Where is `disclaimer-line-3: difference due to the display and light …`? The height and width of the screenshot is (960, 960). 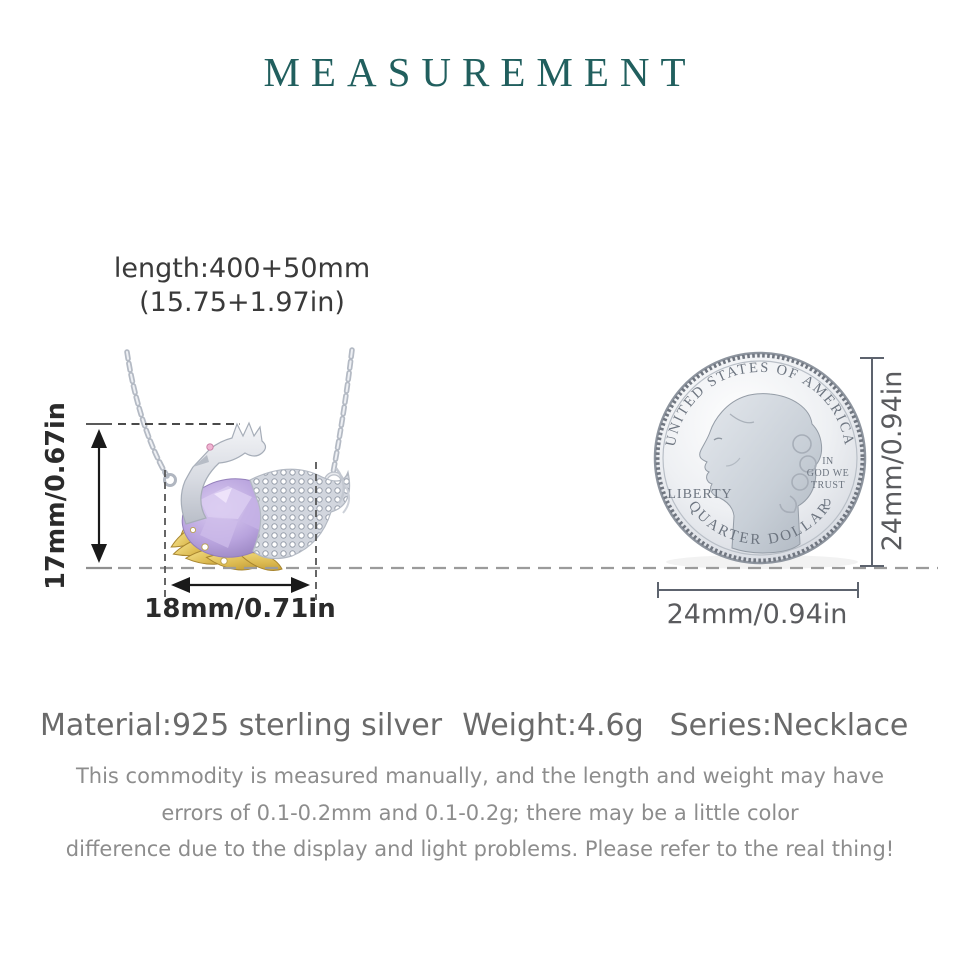 disclaimer-line-3: difference due to the display and light … is located at coordinates (480, 849).